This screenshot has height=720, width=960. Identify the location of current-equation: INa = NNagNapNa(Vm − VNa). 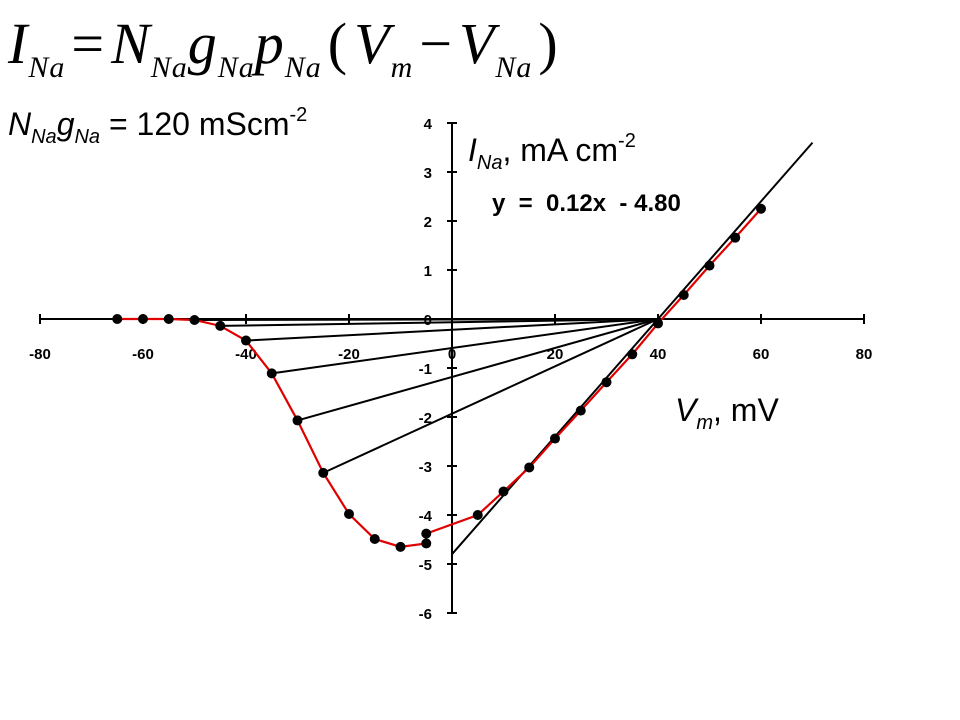
(286, 56).